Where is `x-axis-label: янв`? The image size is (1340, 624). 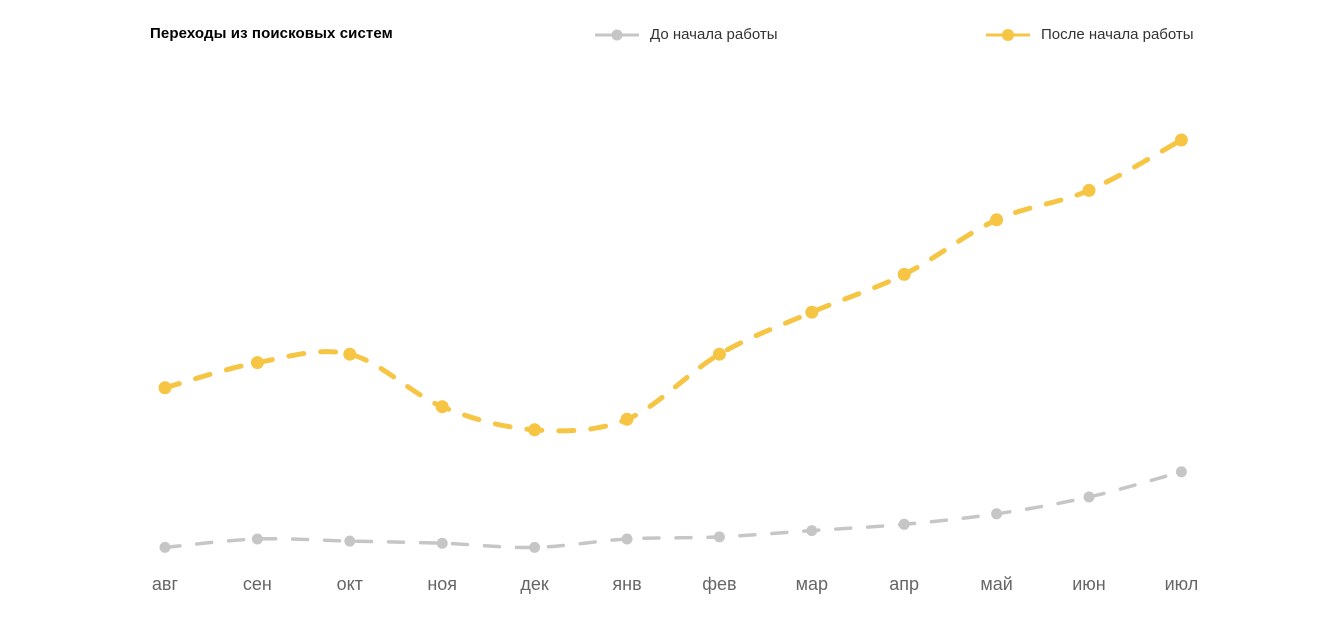
x-axis-label: янв is located at coordinates (626, 584).